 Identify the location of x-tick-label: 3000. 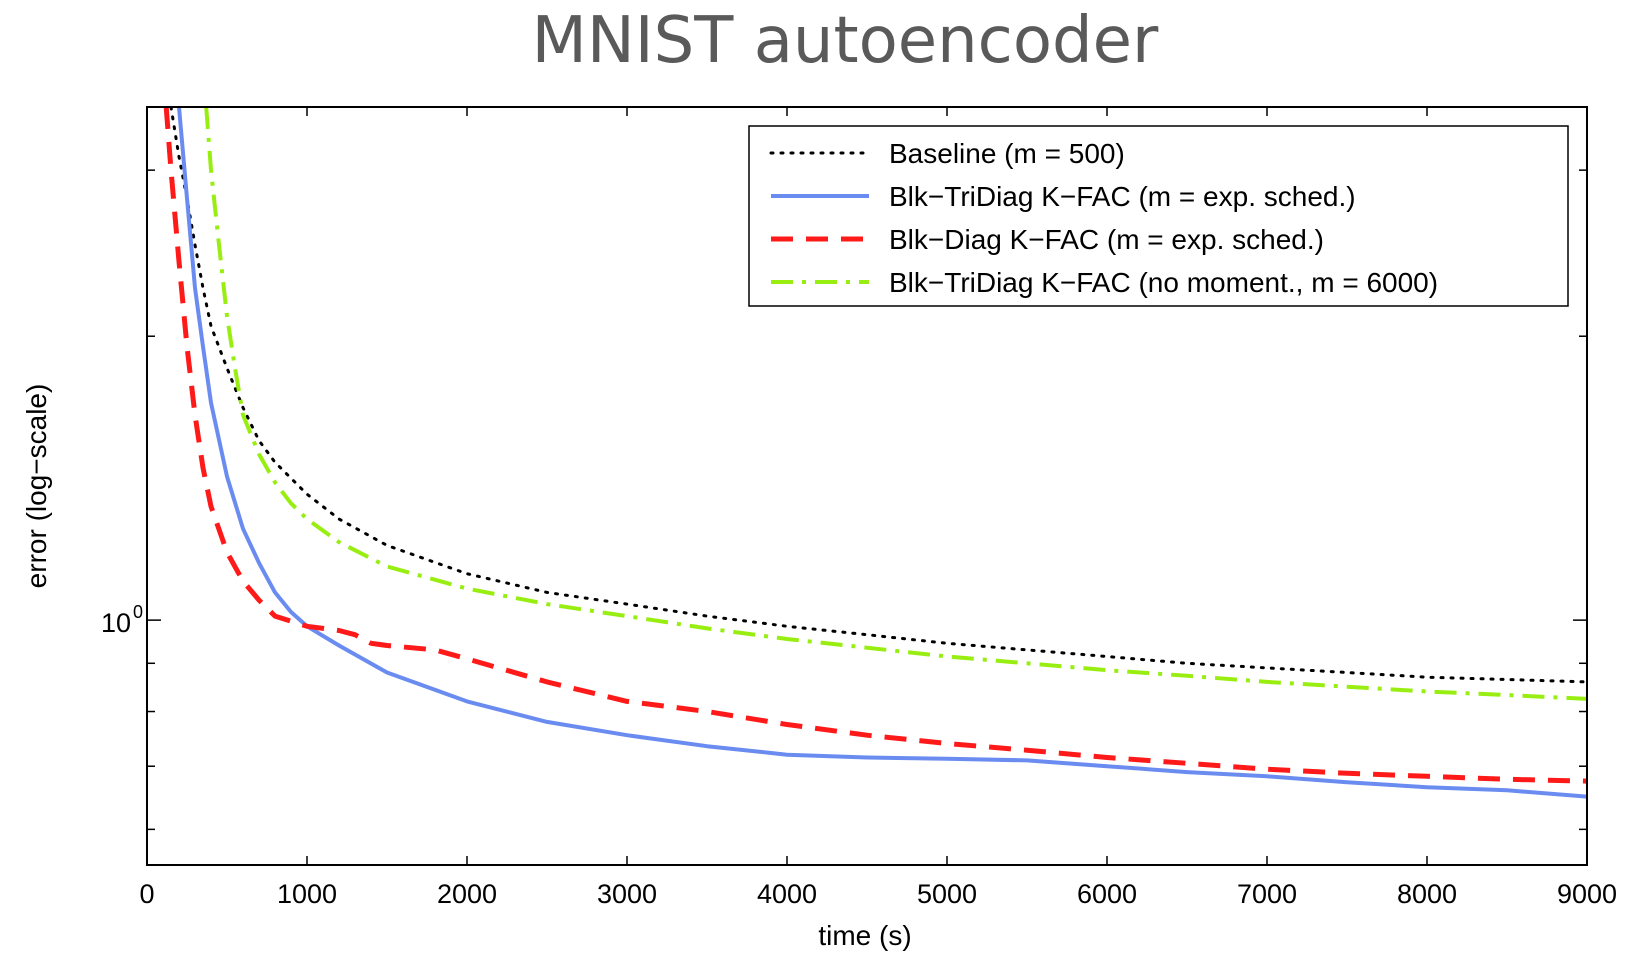
(627, 894).